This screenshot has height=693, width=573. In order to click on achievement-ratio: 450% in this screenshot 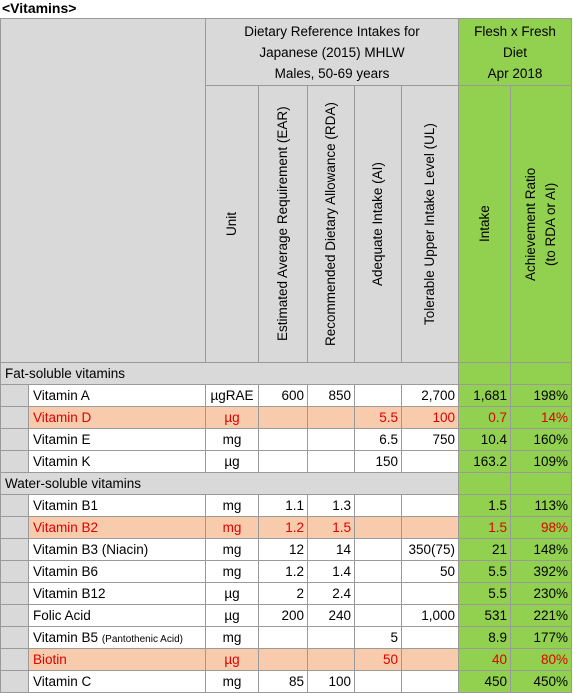, I will do `click(541, 681)`.